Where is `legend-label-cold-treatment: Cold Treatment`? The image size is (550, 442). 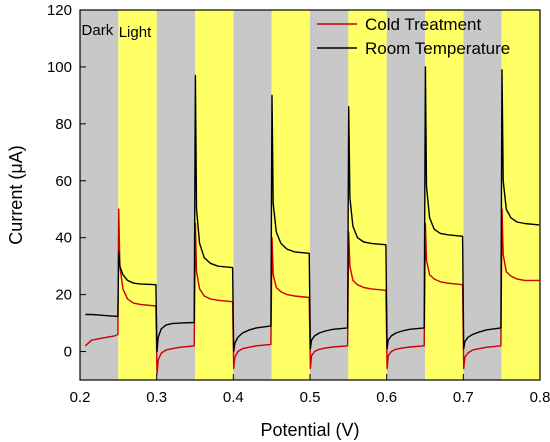
legend-label-cold-treatment: Cold Treatment is located at coordinates (423, 24).